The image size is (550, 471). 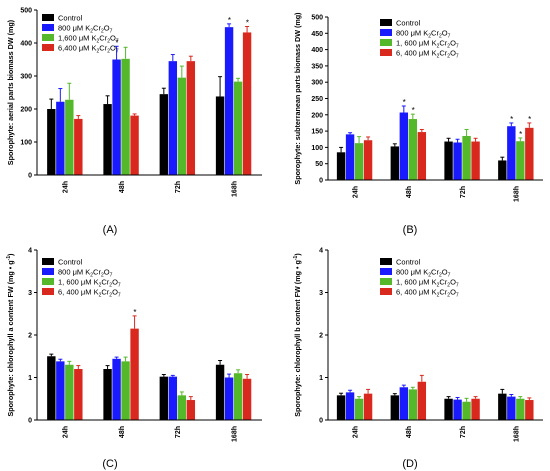 What do you see at coordinates (109, 464) in the screenshot?
I see `panel-label: (C)` at bounding box center [109, 464].